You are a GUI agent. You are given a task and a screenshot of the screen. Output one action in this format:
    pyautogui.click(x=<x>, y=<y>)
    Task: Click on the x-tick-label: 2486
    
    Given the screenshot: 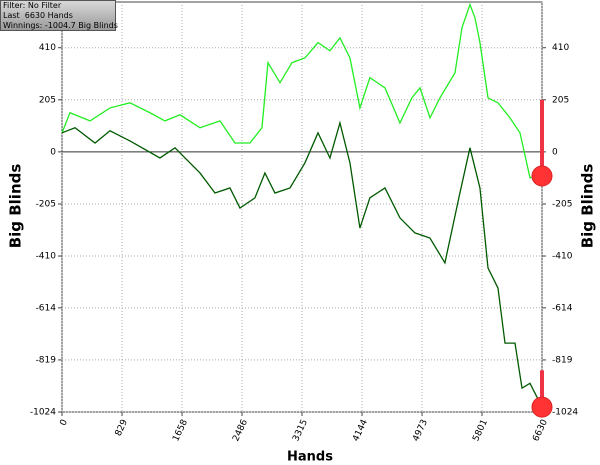 What is the action you would take?
    pyautogui.click(x=240, y=430)
    